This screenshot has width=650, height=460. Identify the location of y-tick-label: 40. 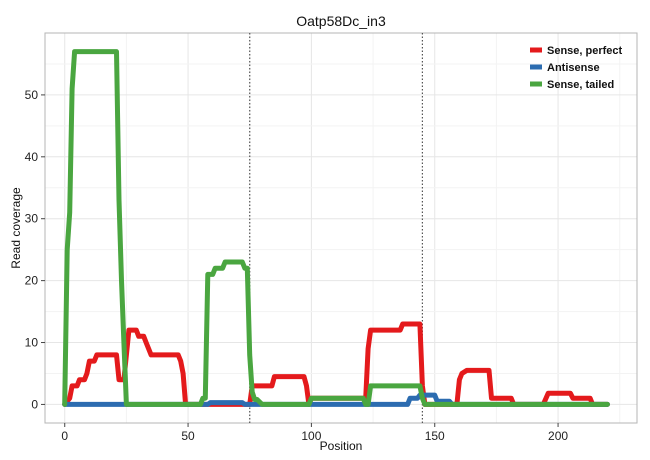
(32, 157).